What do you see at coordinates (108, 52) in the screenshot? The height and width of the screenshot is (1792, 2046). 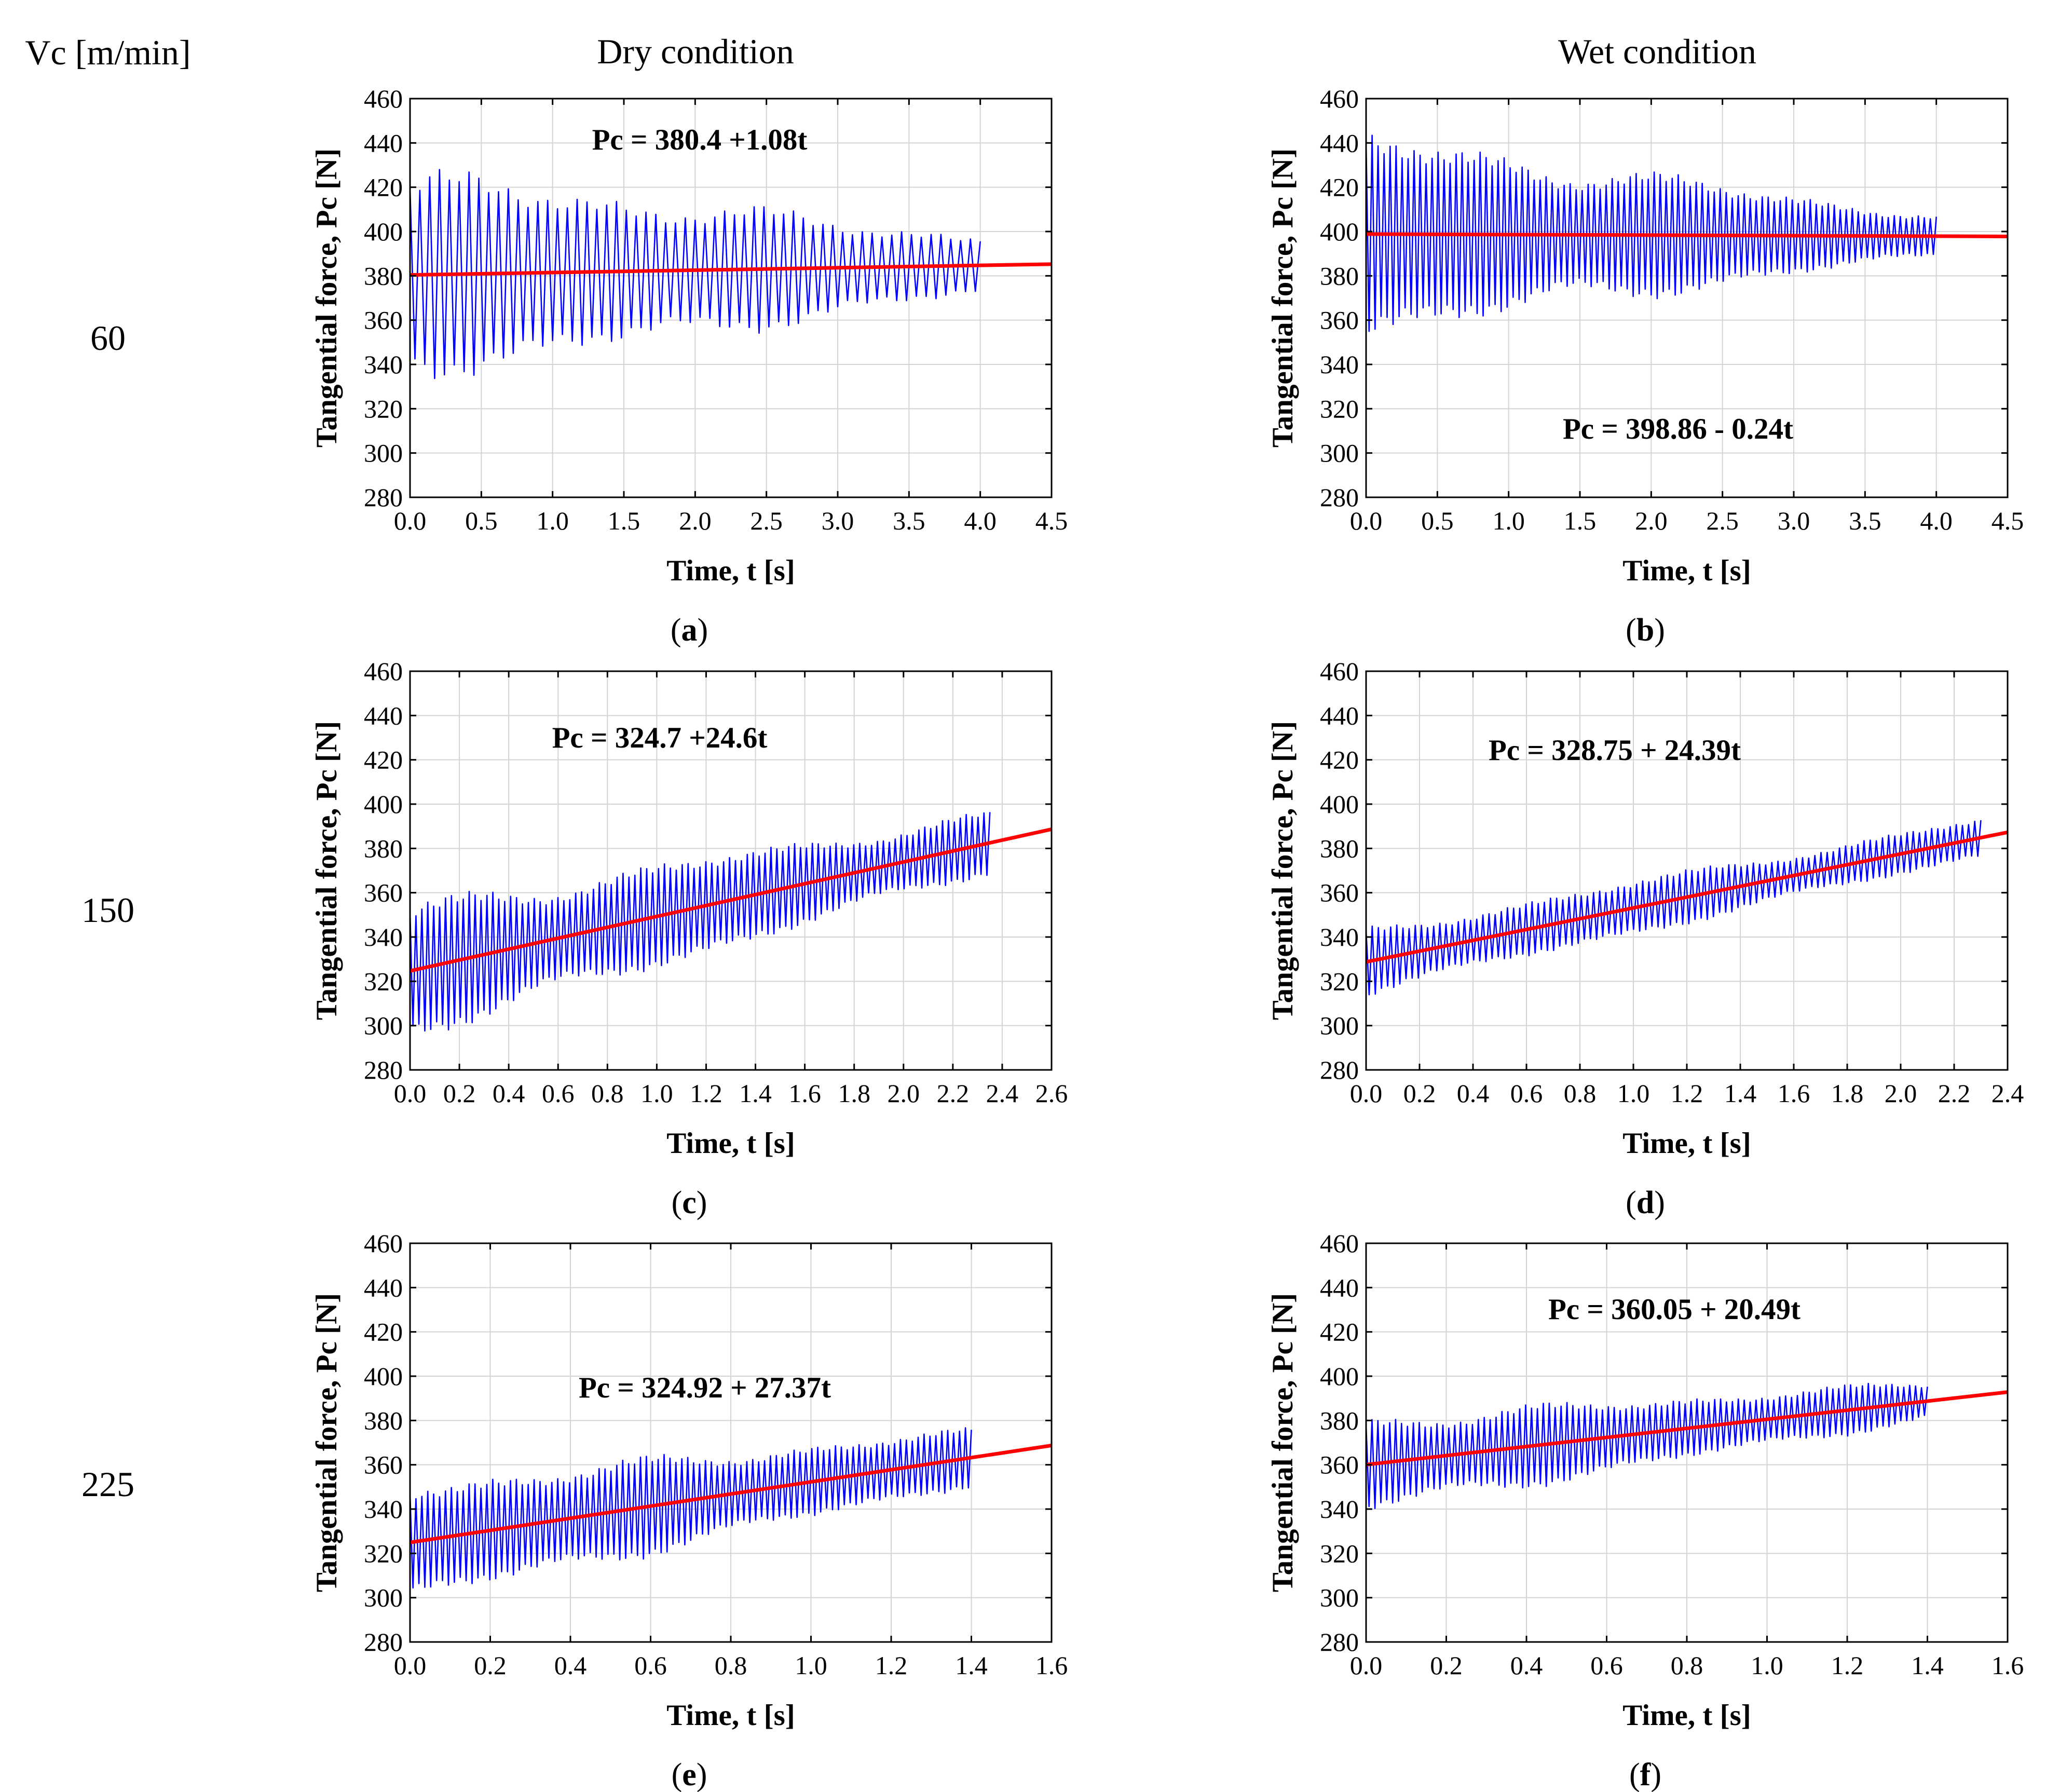 I see `speed-column-header: Vc [m/min]` at bounding box center [108, 52].